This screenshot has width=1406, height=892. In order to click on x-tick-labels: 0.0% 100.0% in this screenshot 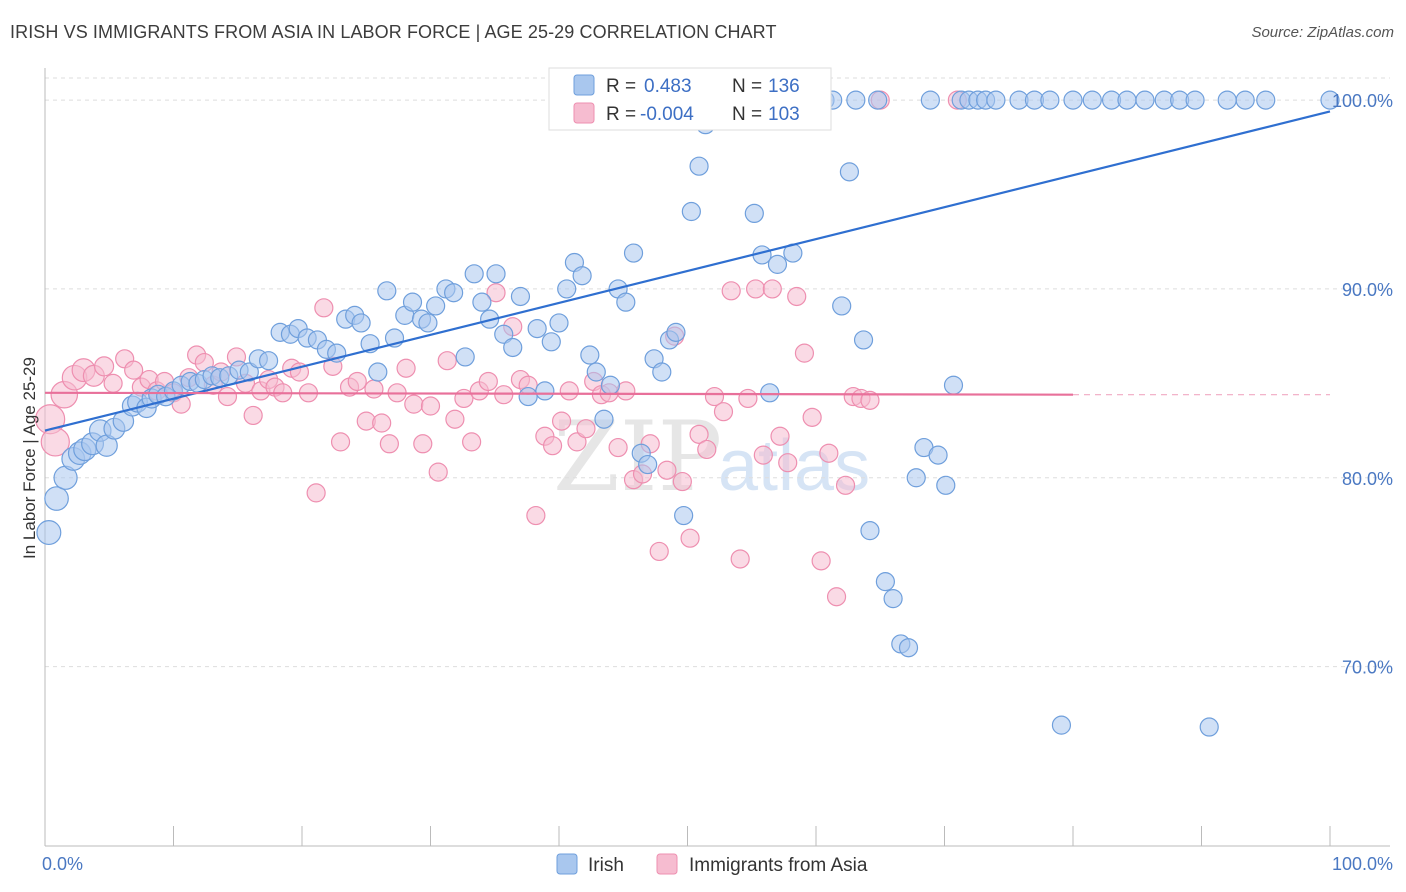, I will do `click(717, 864)`.